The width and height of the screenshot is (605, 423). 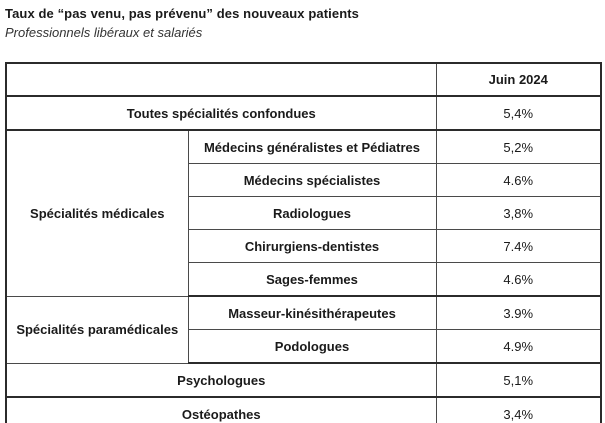 What do you see at coordinates (312, 213) in the screenshot?
I see `specialty-label: Radiologues` at bounding box center [312, 213].